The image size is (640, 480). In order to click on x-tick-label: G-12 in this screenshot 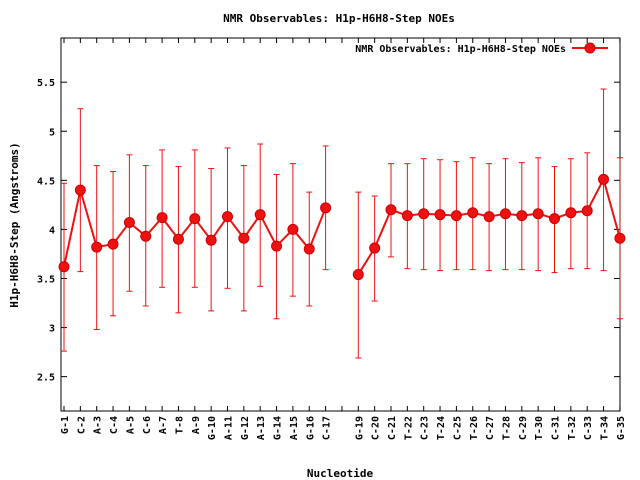, I will do `click(245, 428)`.